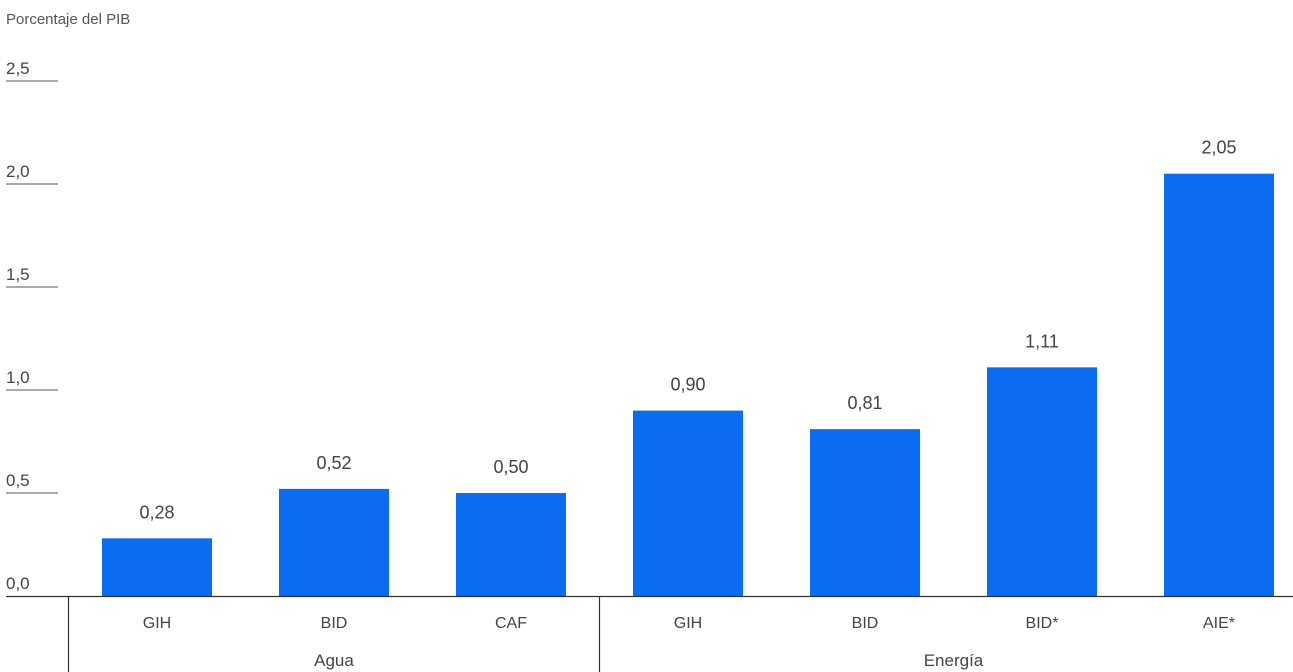 Image resolution: width=1293 pixels, height=672 pixels. I want to click on y-tick-label: 0,5, so click(18, 480).